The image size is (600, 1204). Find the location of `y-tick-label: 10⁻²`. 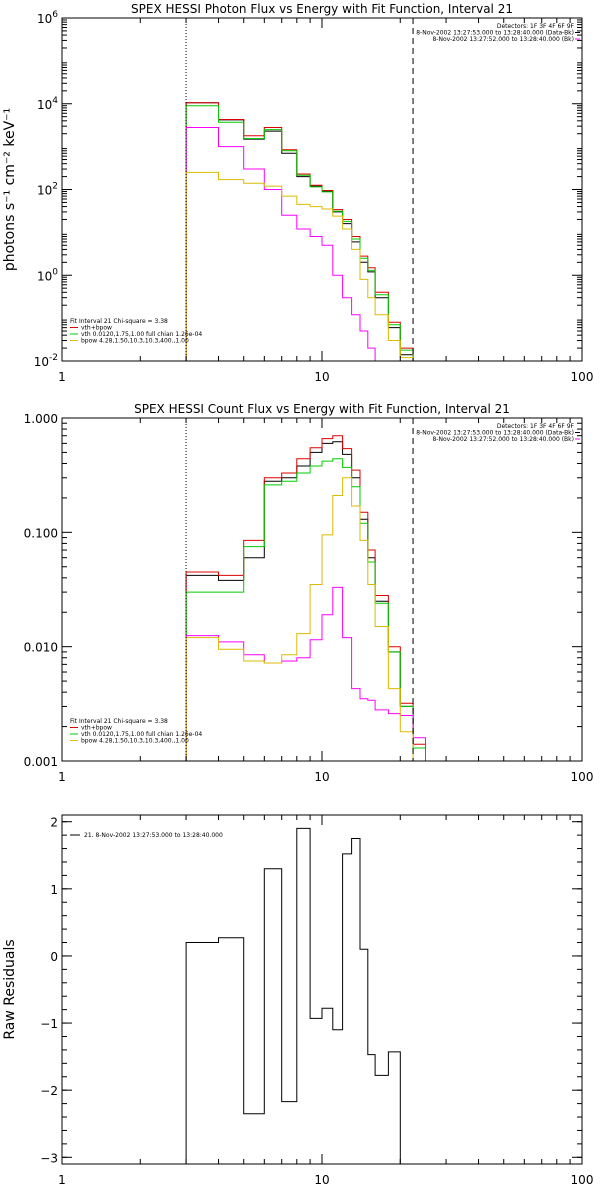

y-tick-label: 10⁻² is located at coordinates (46, 361).